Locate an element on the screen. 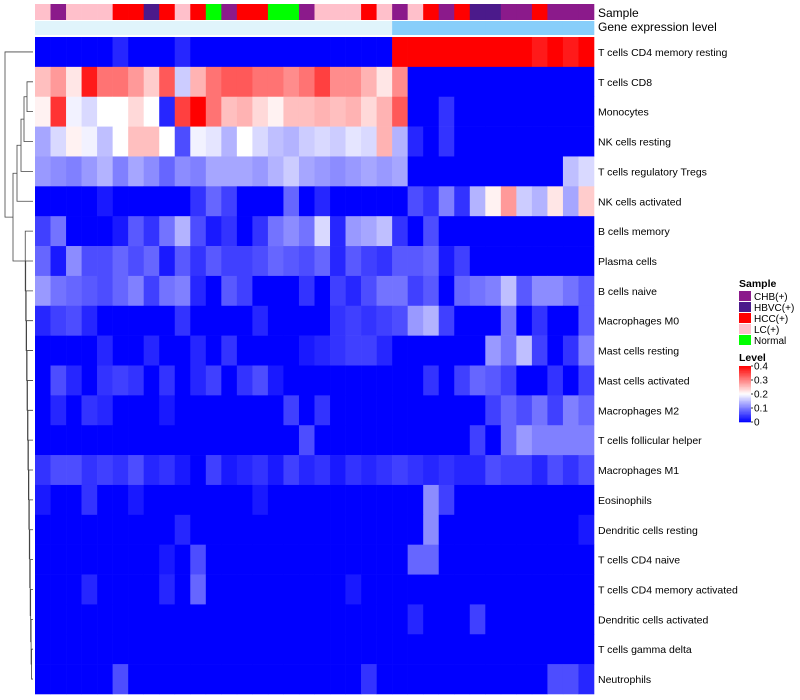  dendrogram-branch is located at coordinates (29, 97).